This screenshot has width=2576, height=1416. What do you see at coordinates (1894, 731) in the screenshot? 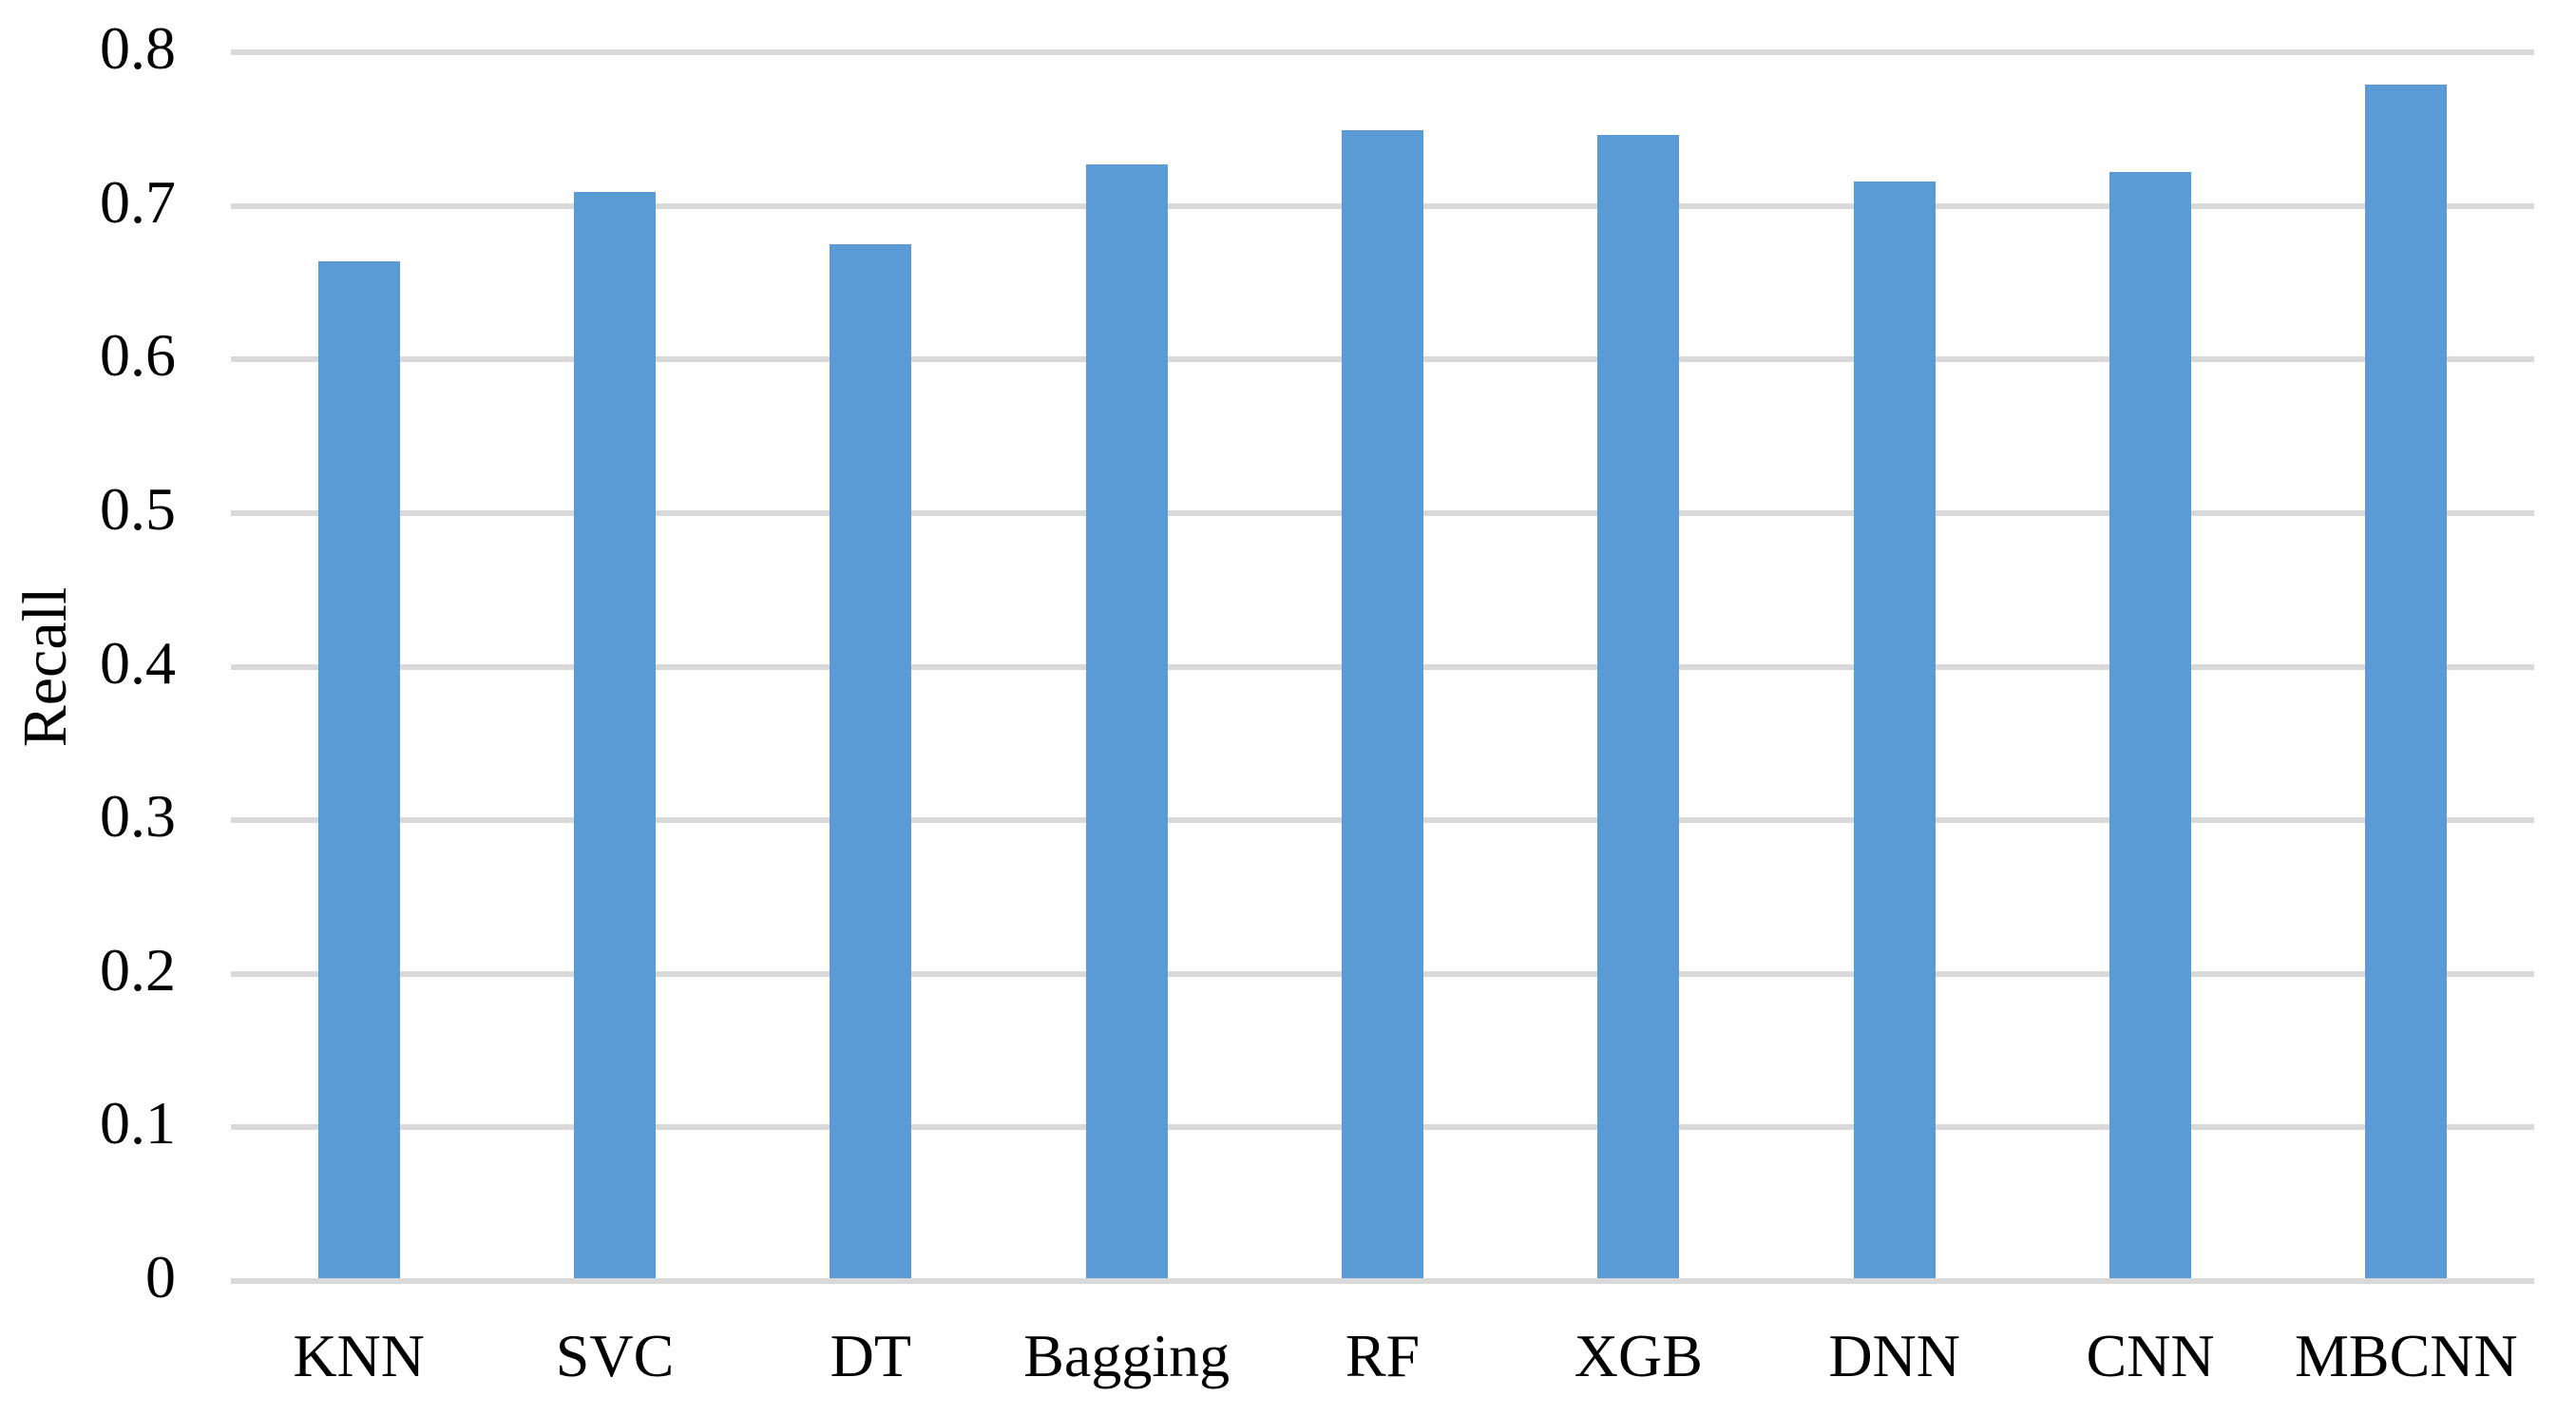
I see `bar-dnn` at bounding box center [1894, 731].